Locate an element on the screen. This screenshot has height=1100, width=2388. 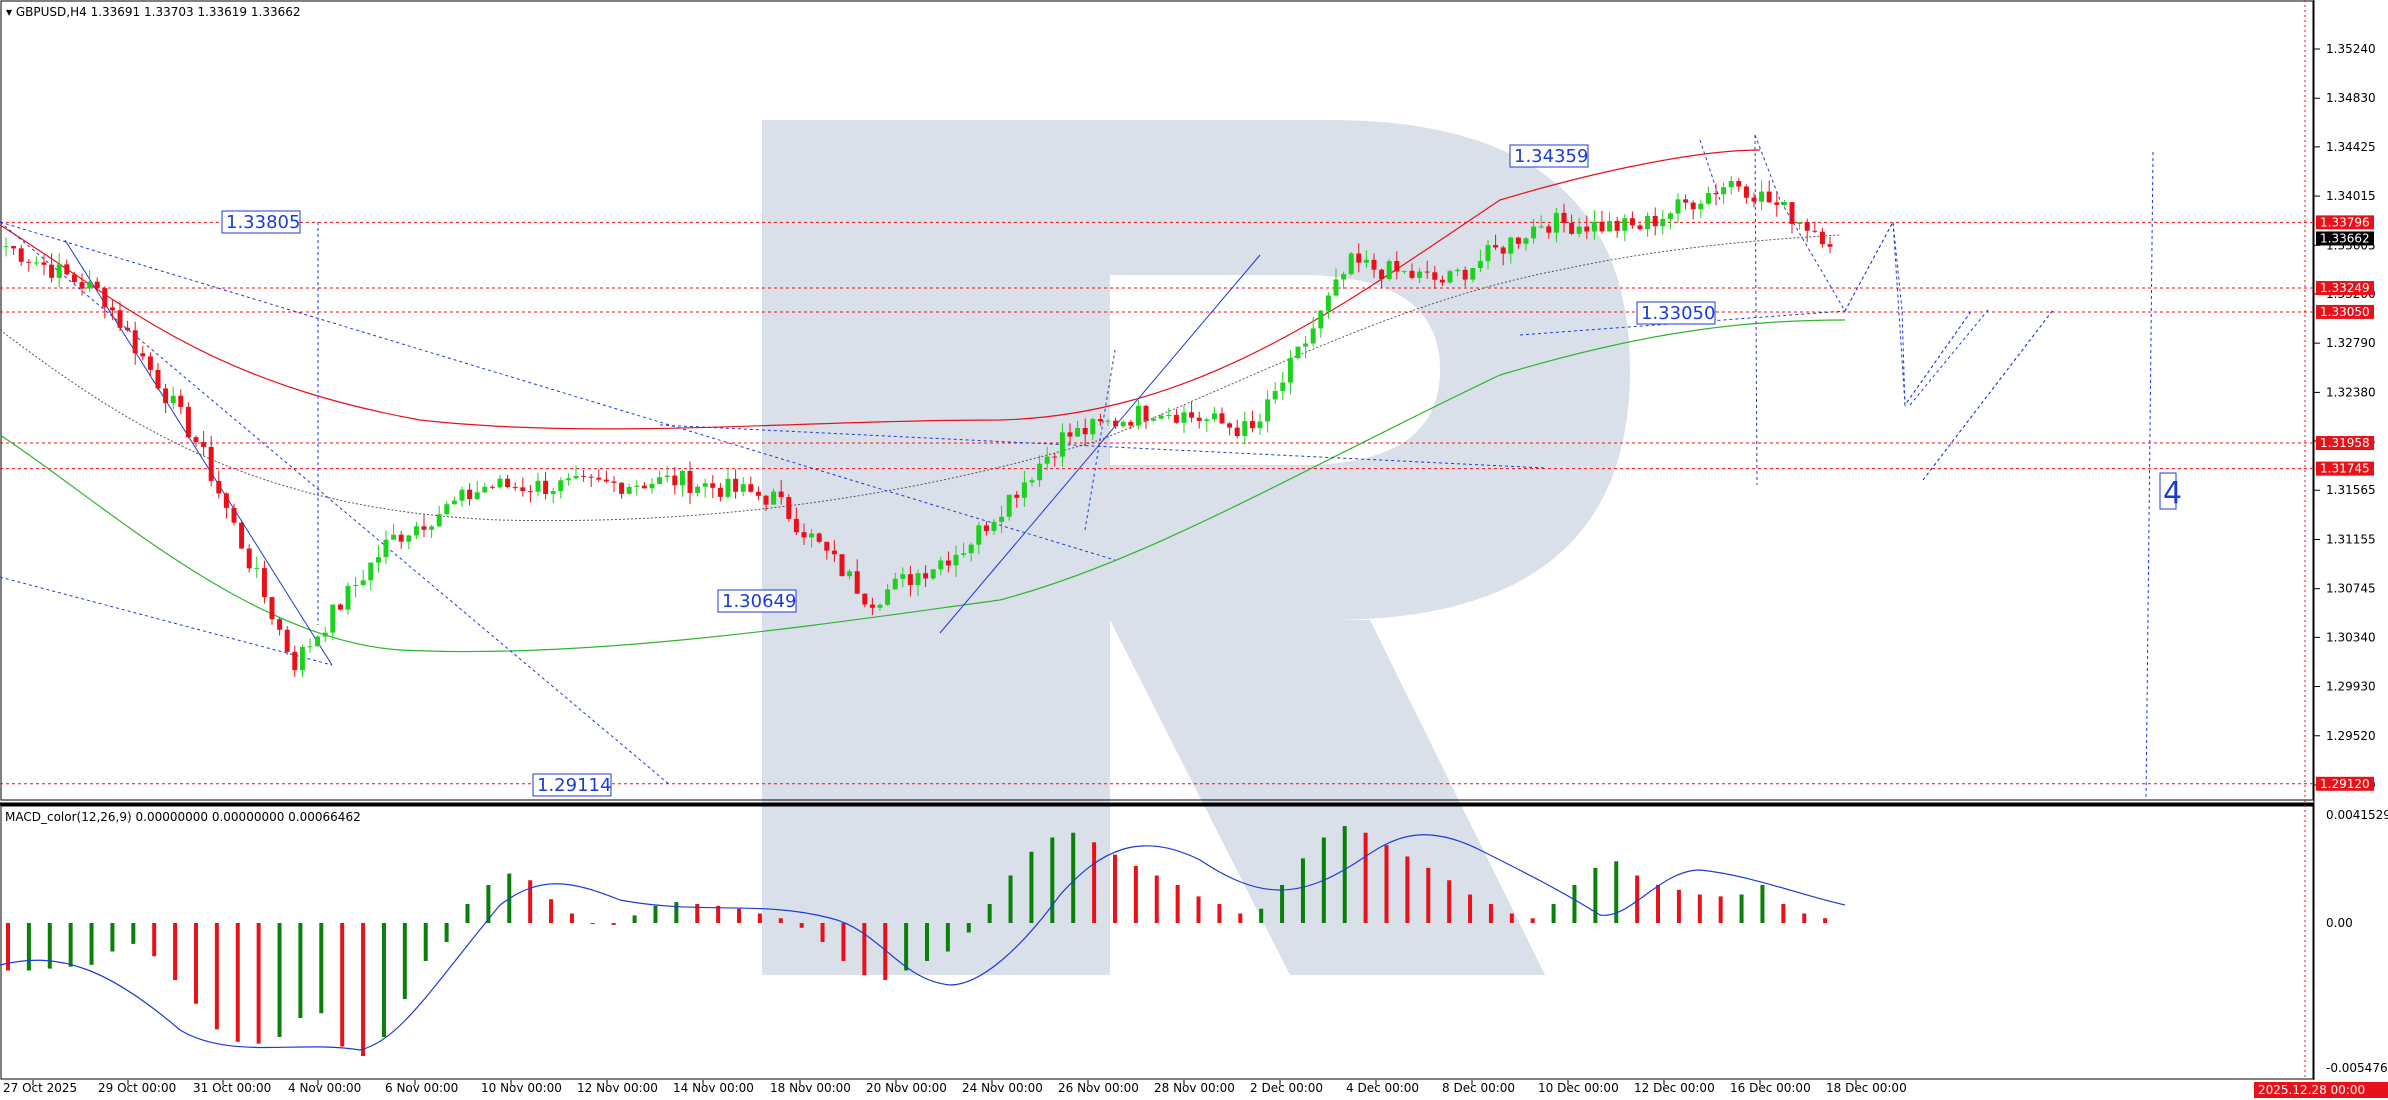
time-cursor-tag is located at coordinates (2321, 1090).